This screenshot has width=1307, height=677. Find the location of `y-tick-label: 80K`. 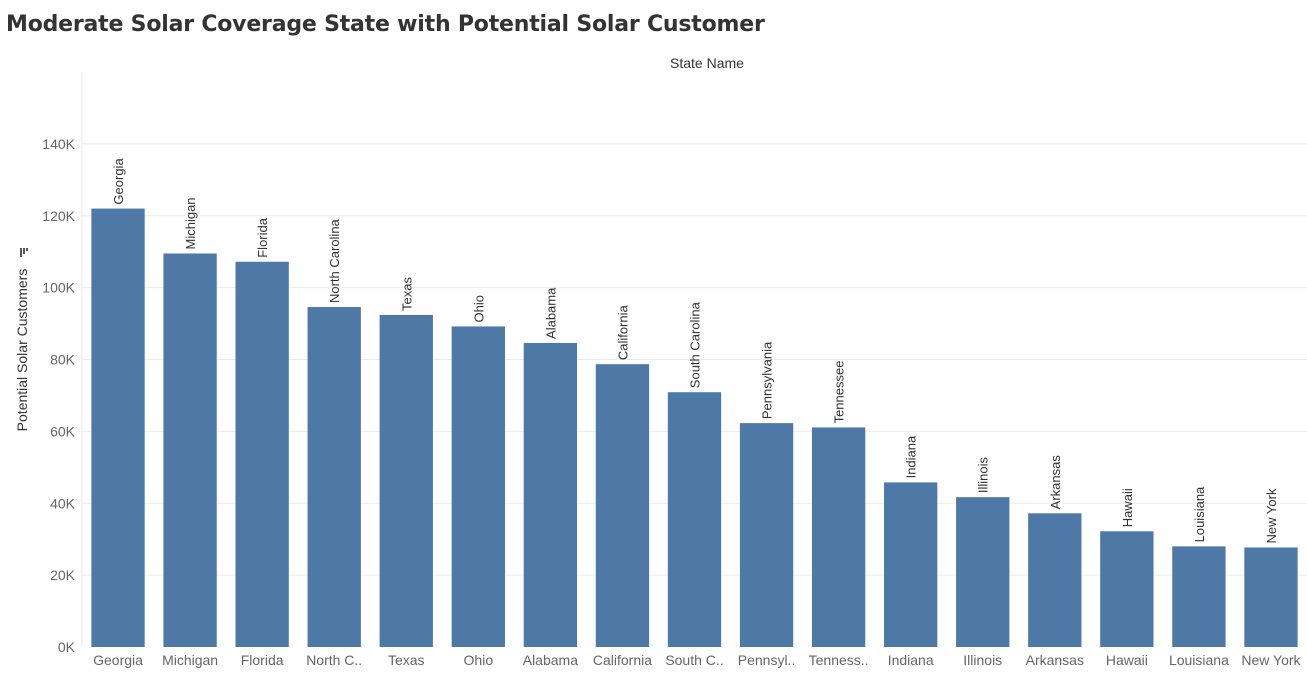

y-tick-label: 80K is located at coordinates (63, 360).